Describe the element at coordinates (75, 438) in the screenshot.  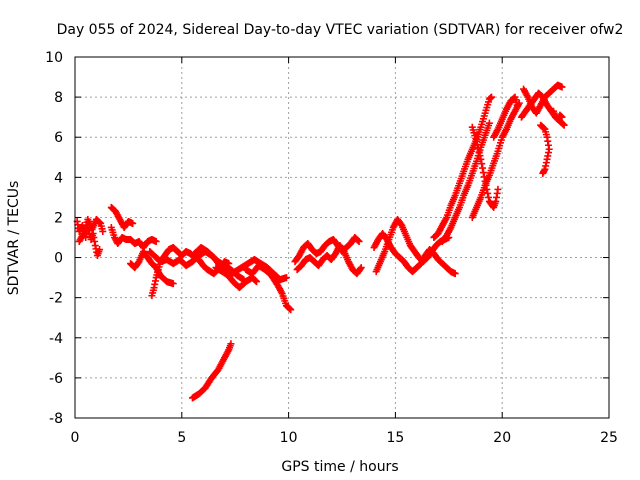
I see `x-tick-label: 0` at that location.